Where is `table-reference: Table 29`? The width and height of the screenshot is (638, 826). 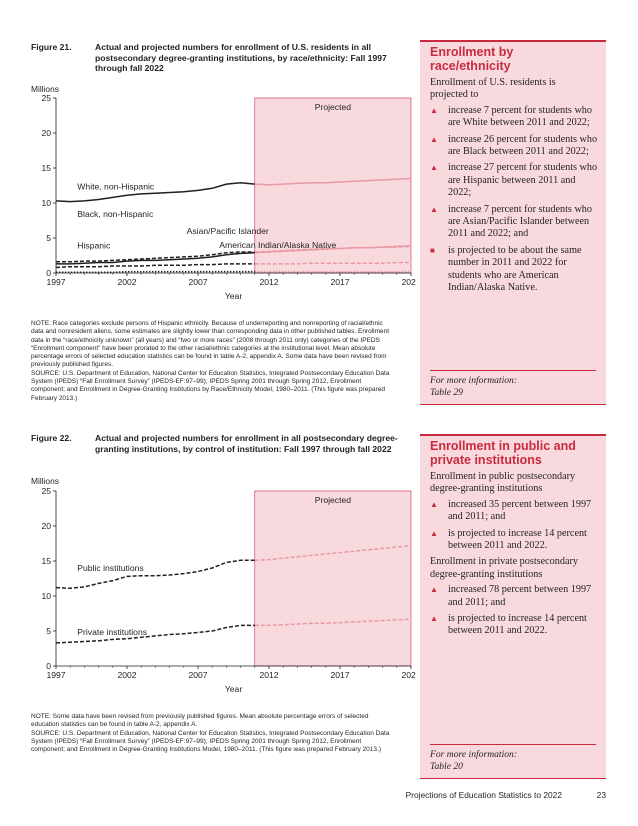 table-reference: Table 29 is located at coordinates (446, 392).